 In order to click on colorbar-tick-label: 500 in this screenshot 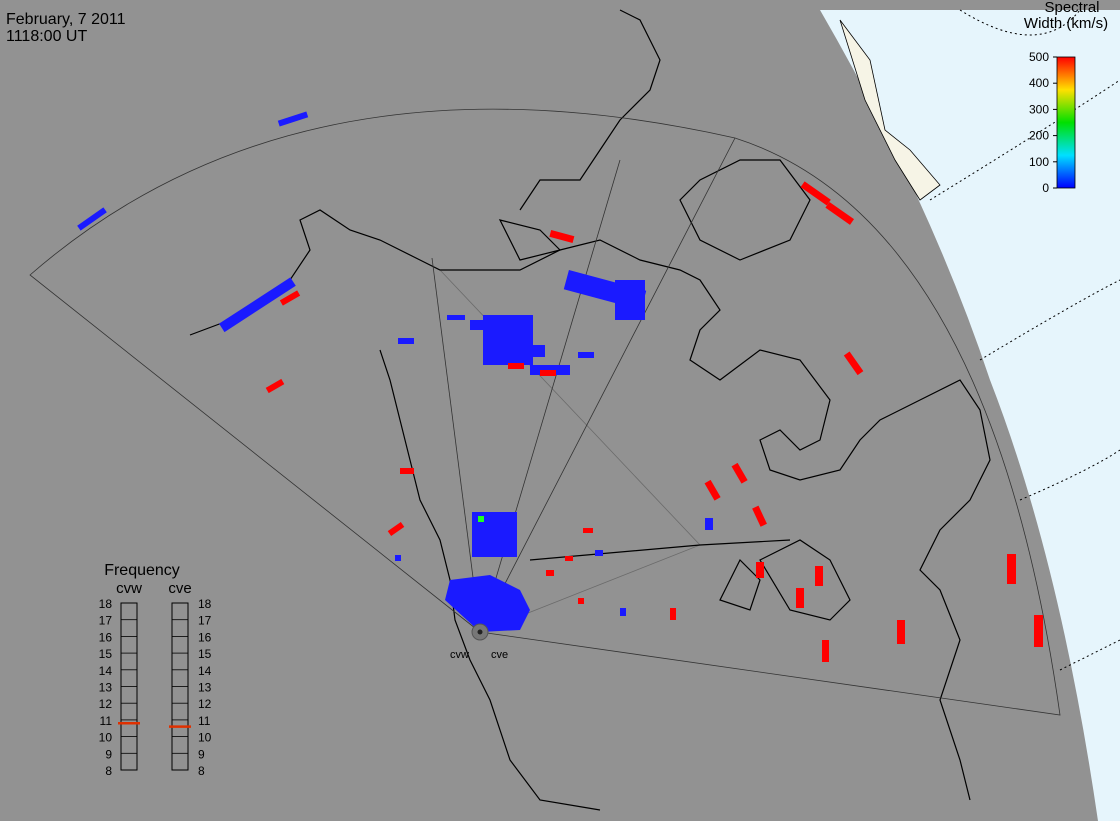, I will do `click(1039, 57)`.